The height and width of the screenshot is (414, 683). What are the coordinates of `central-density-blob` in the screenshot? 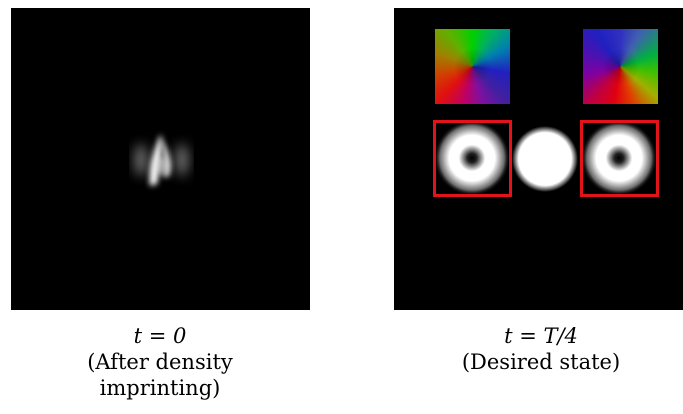 It's located at (545, 159).